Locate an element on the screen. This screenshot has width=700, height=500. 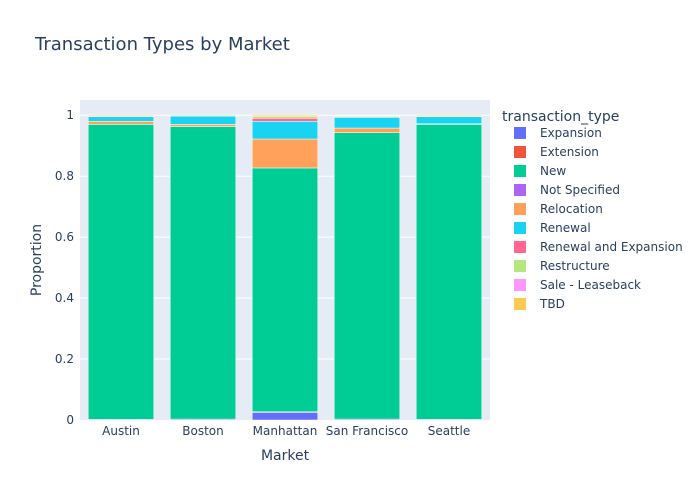
legend-item: Renewal and Expansion is located at coordinates (598, 247).